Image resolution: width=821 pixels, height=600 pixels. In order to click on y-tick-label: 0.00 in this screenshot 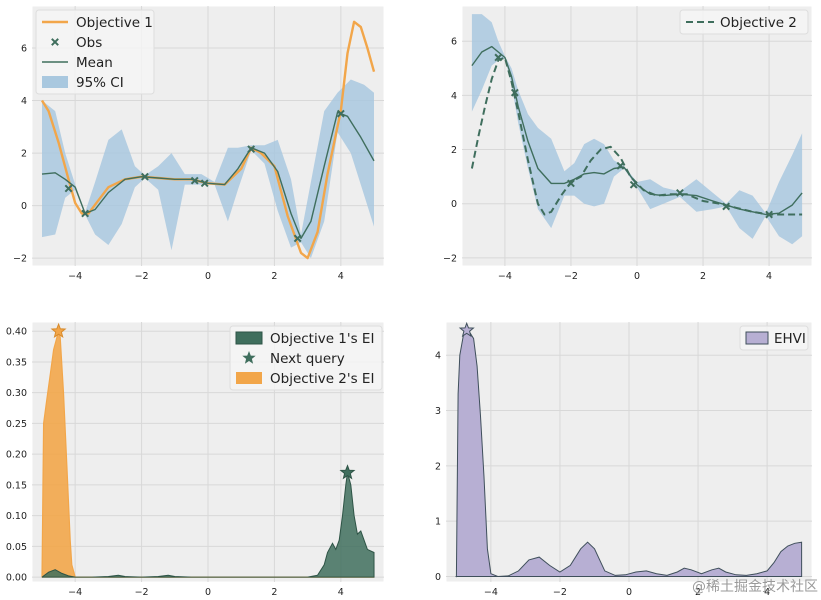, I will do `click(16, 578)`.